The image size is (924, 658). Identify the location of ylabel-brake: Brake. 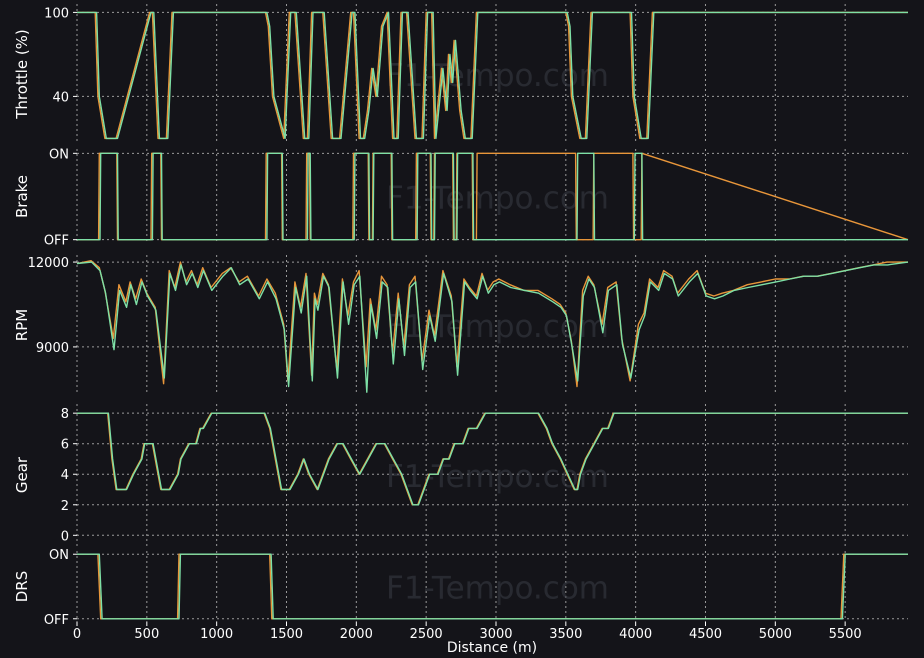
(22, 196).